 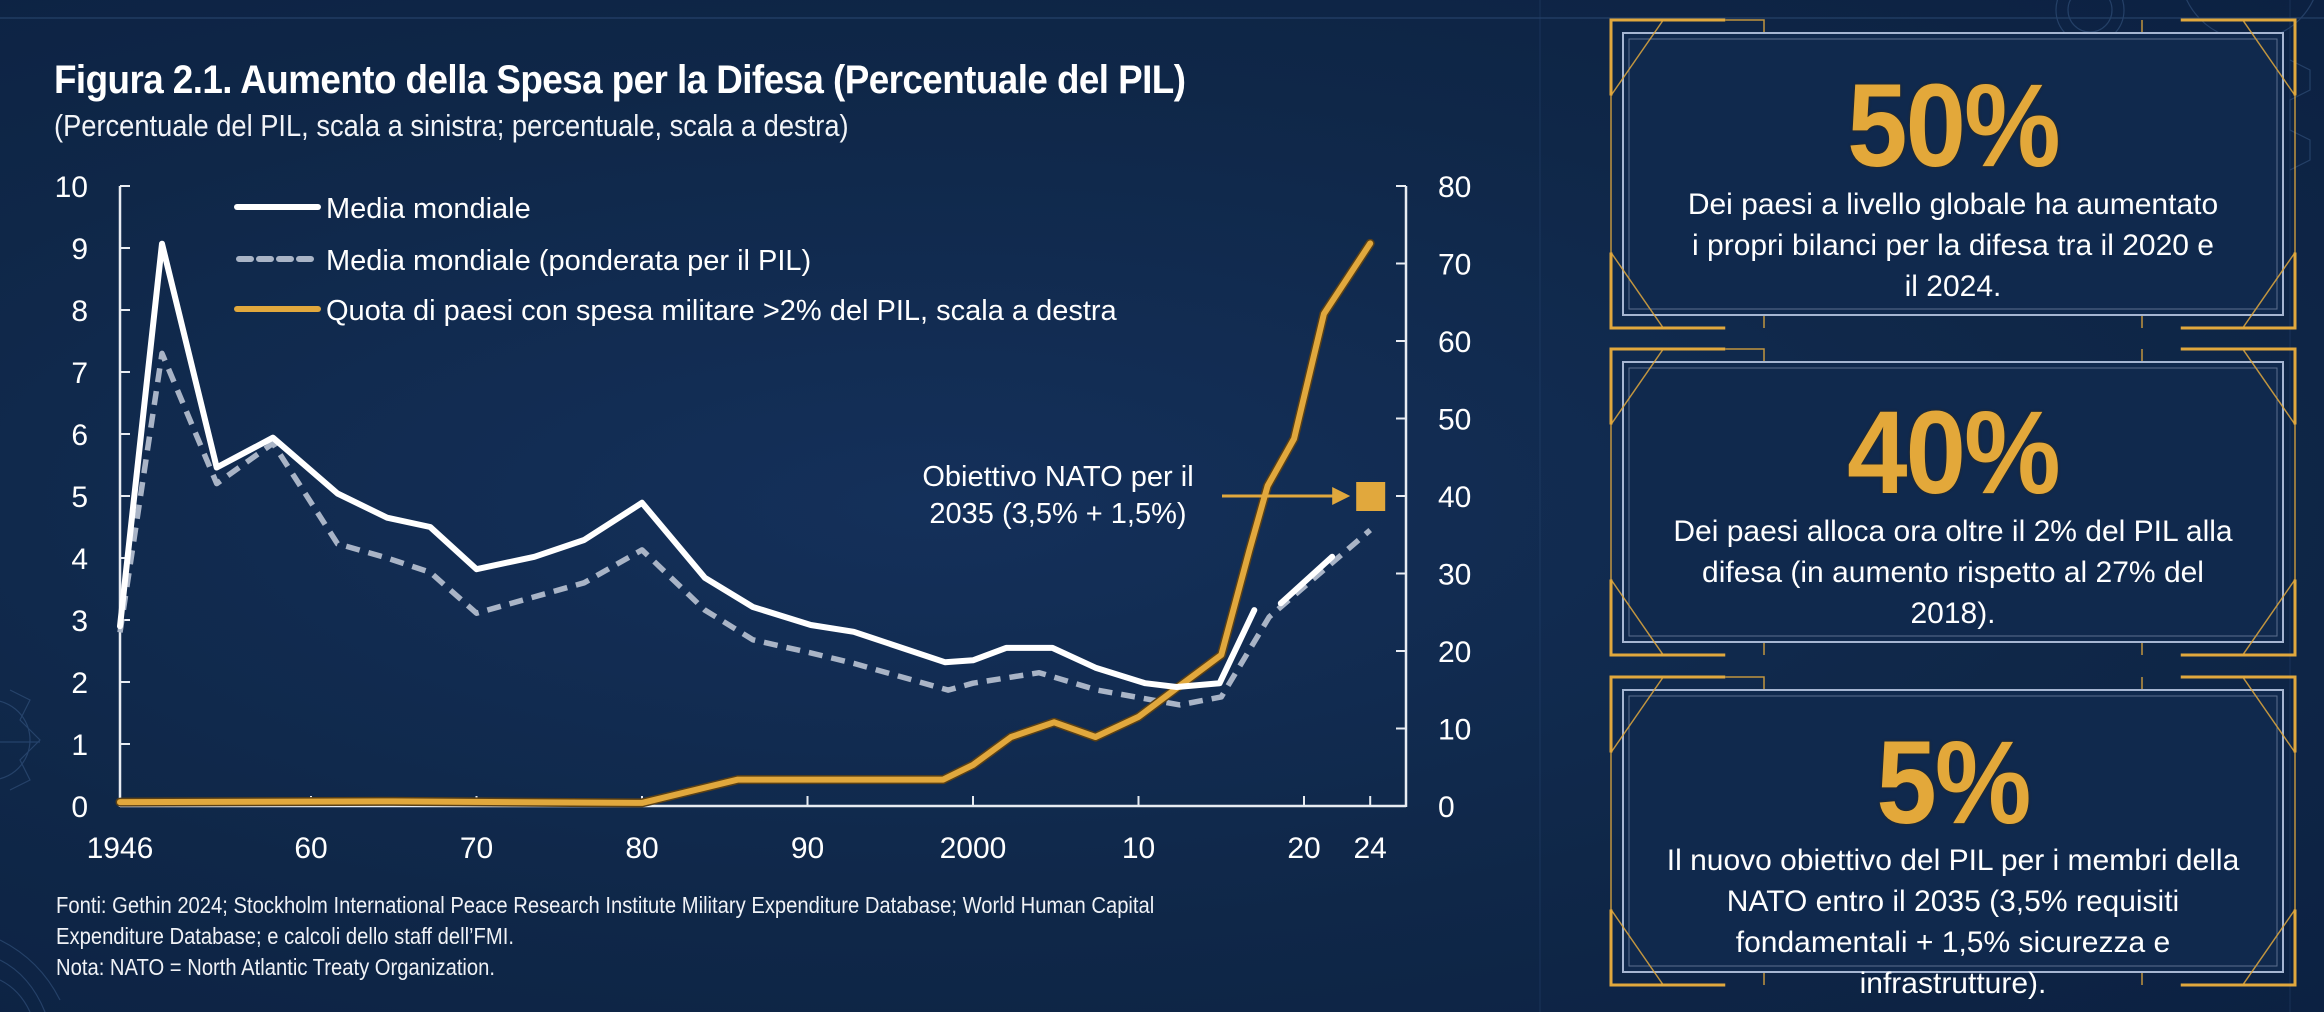 I want to click on x-tick-label: 80, so click(x=641, y=848).